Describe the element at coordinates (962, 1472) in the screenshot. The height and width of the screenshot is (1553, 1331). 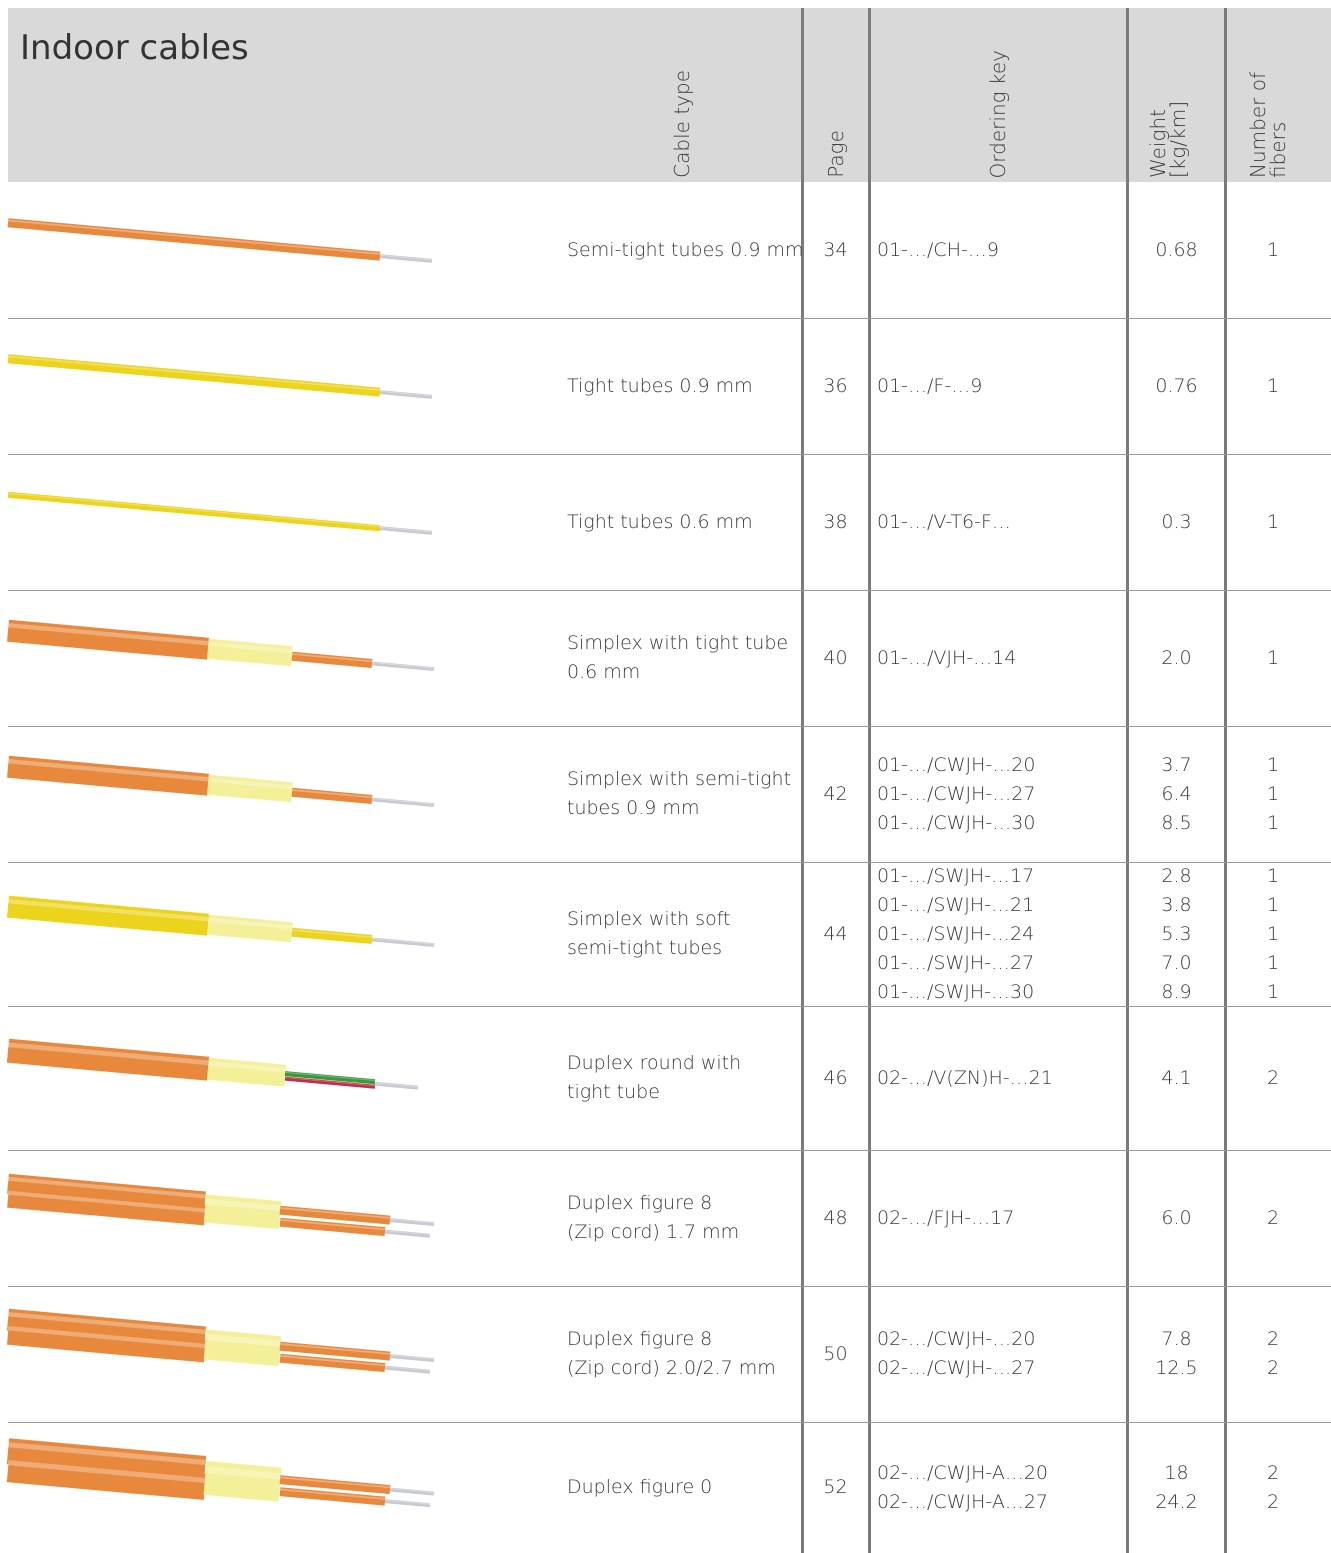
I see `text-line: 02-…/CWJH-A…20` at that location.